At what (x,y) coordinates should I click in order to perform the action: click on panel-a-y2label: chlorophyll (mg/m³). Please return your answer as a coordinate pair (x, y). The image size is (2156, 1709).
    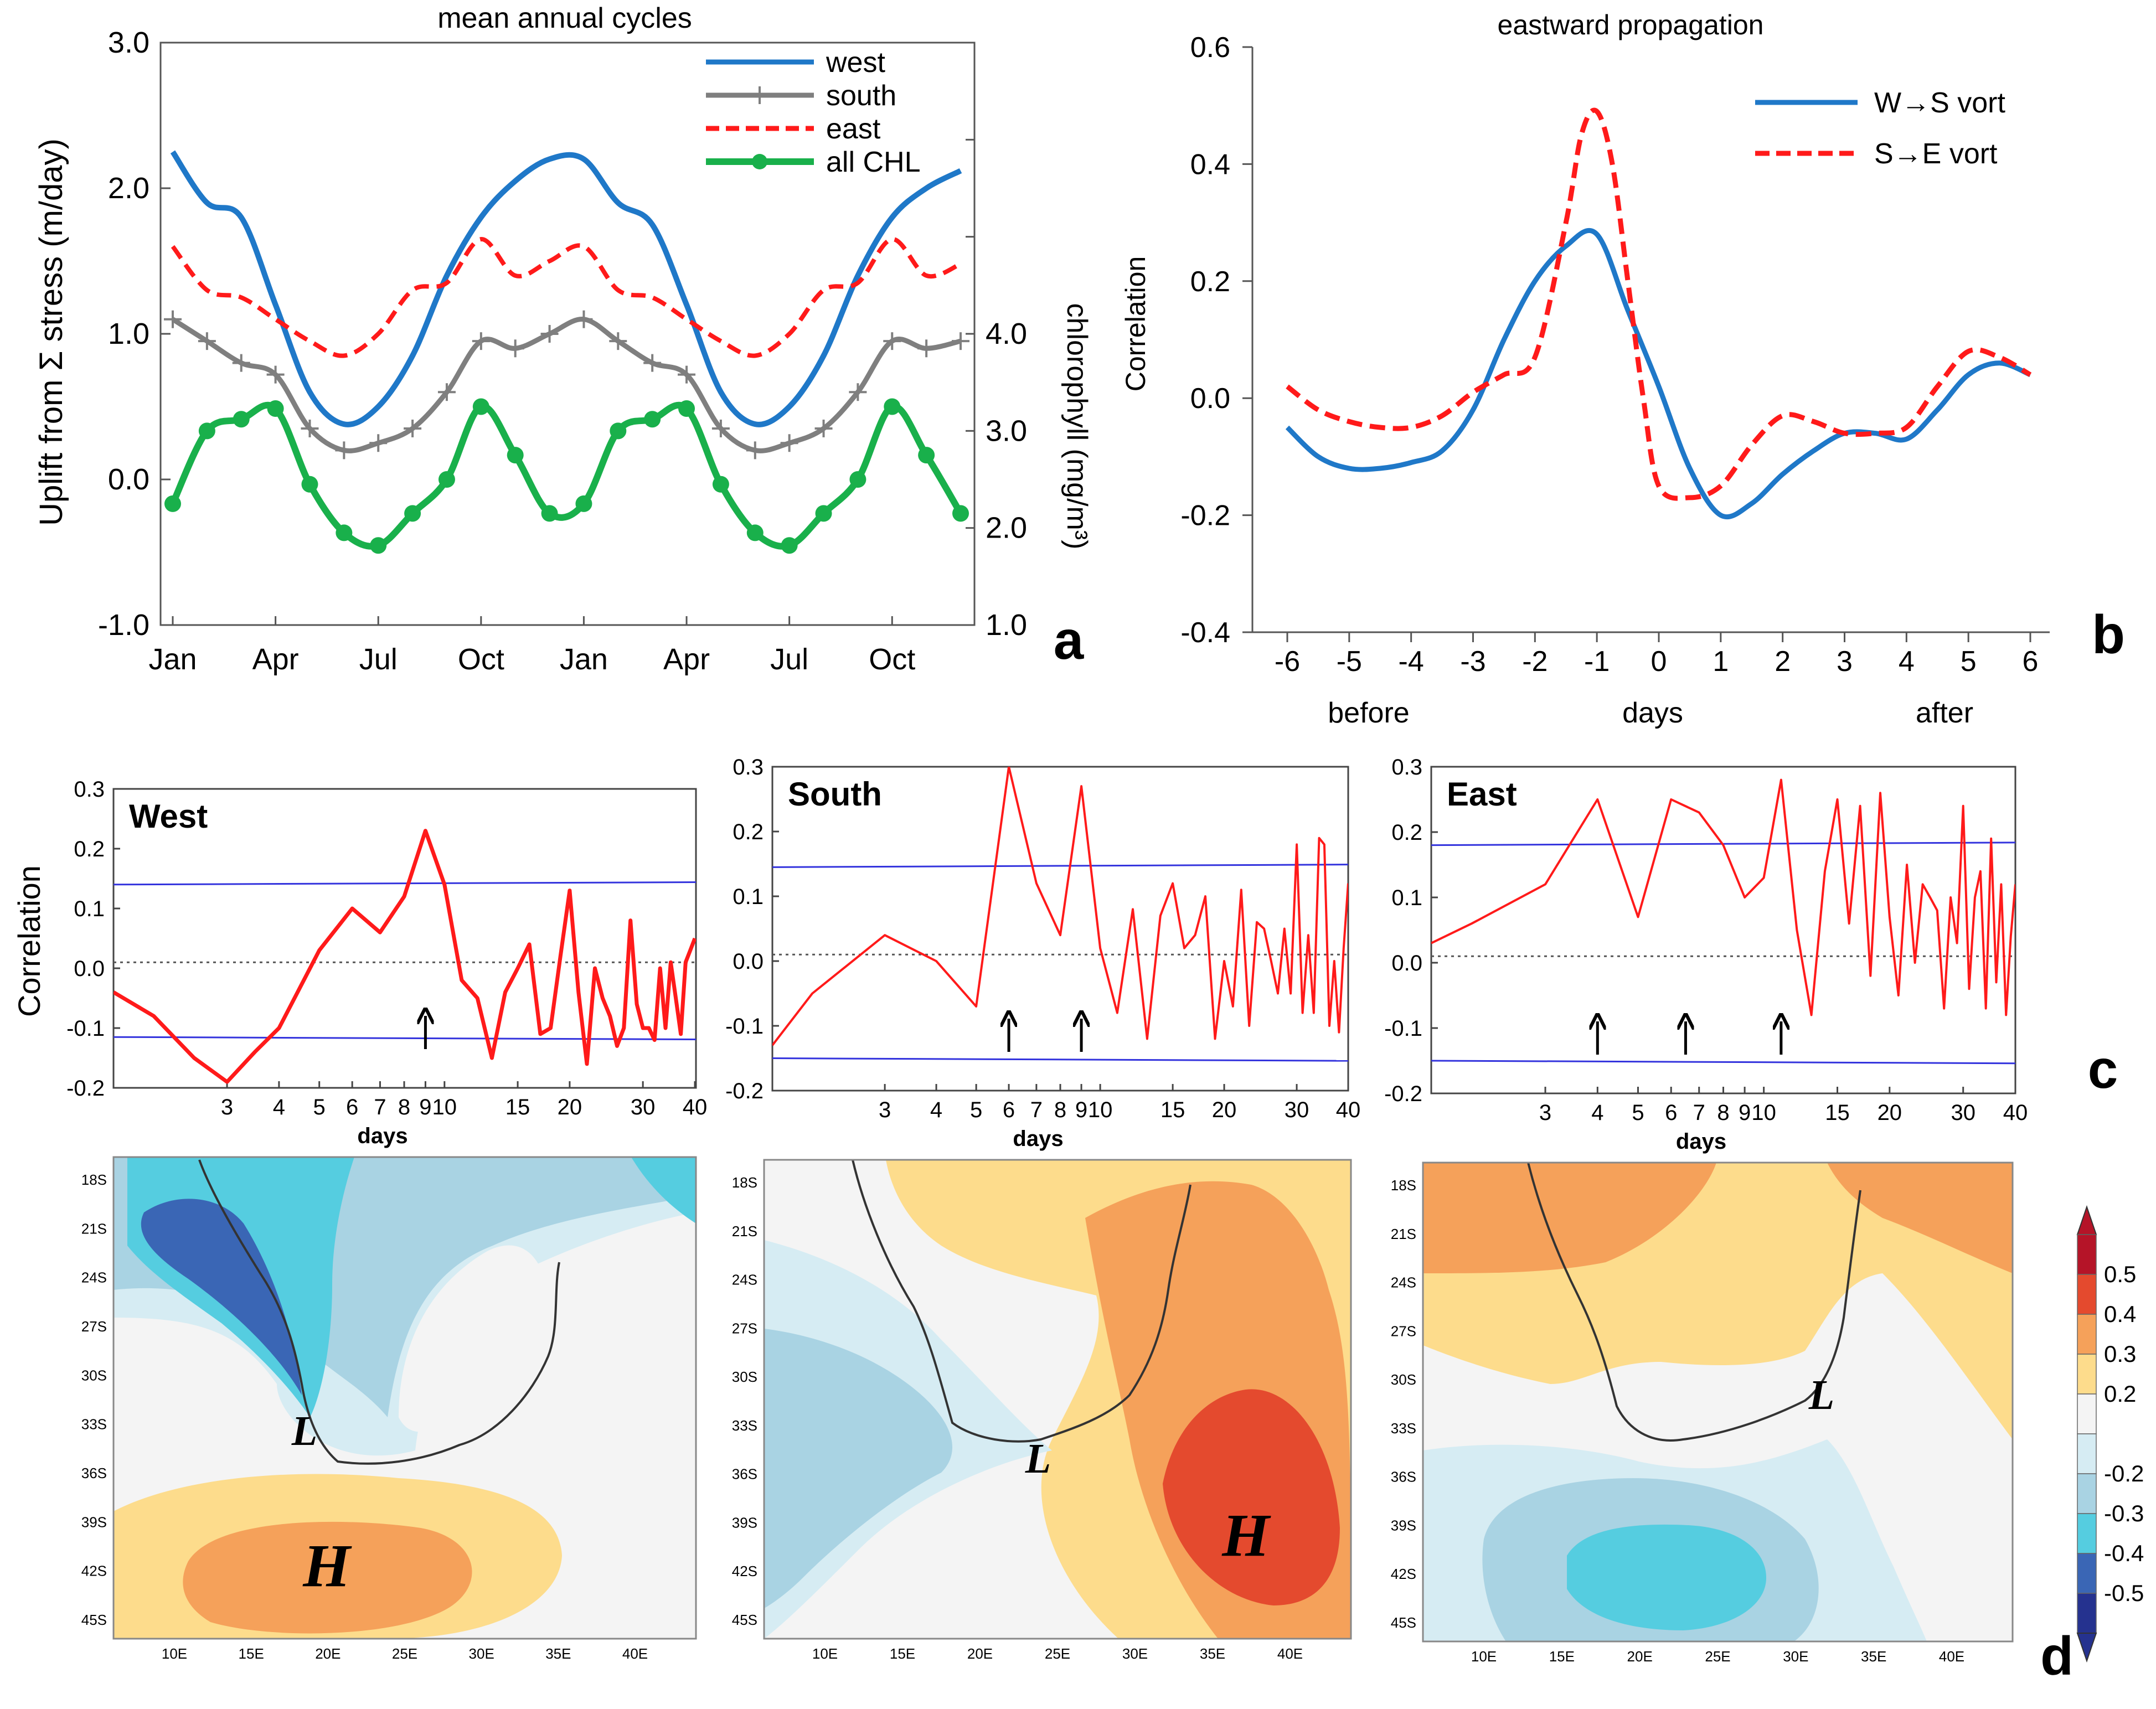
    Looking at the image, I should click on (1077, 426).